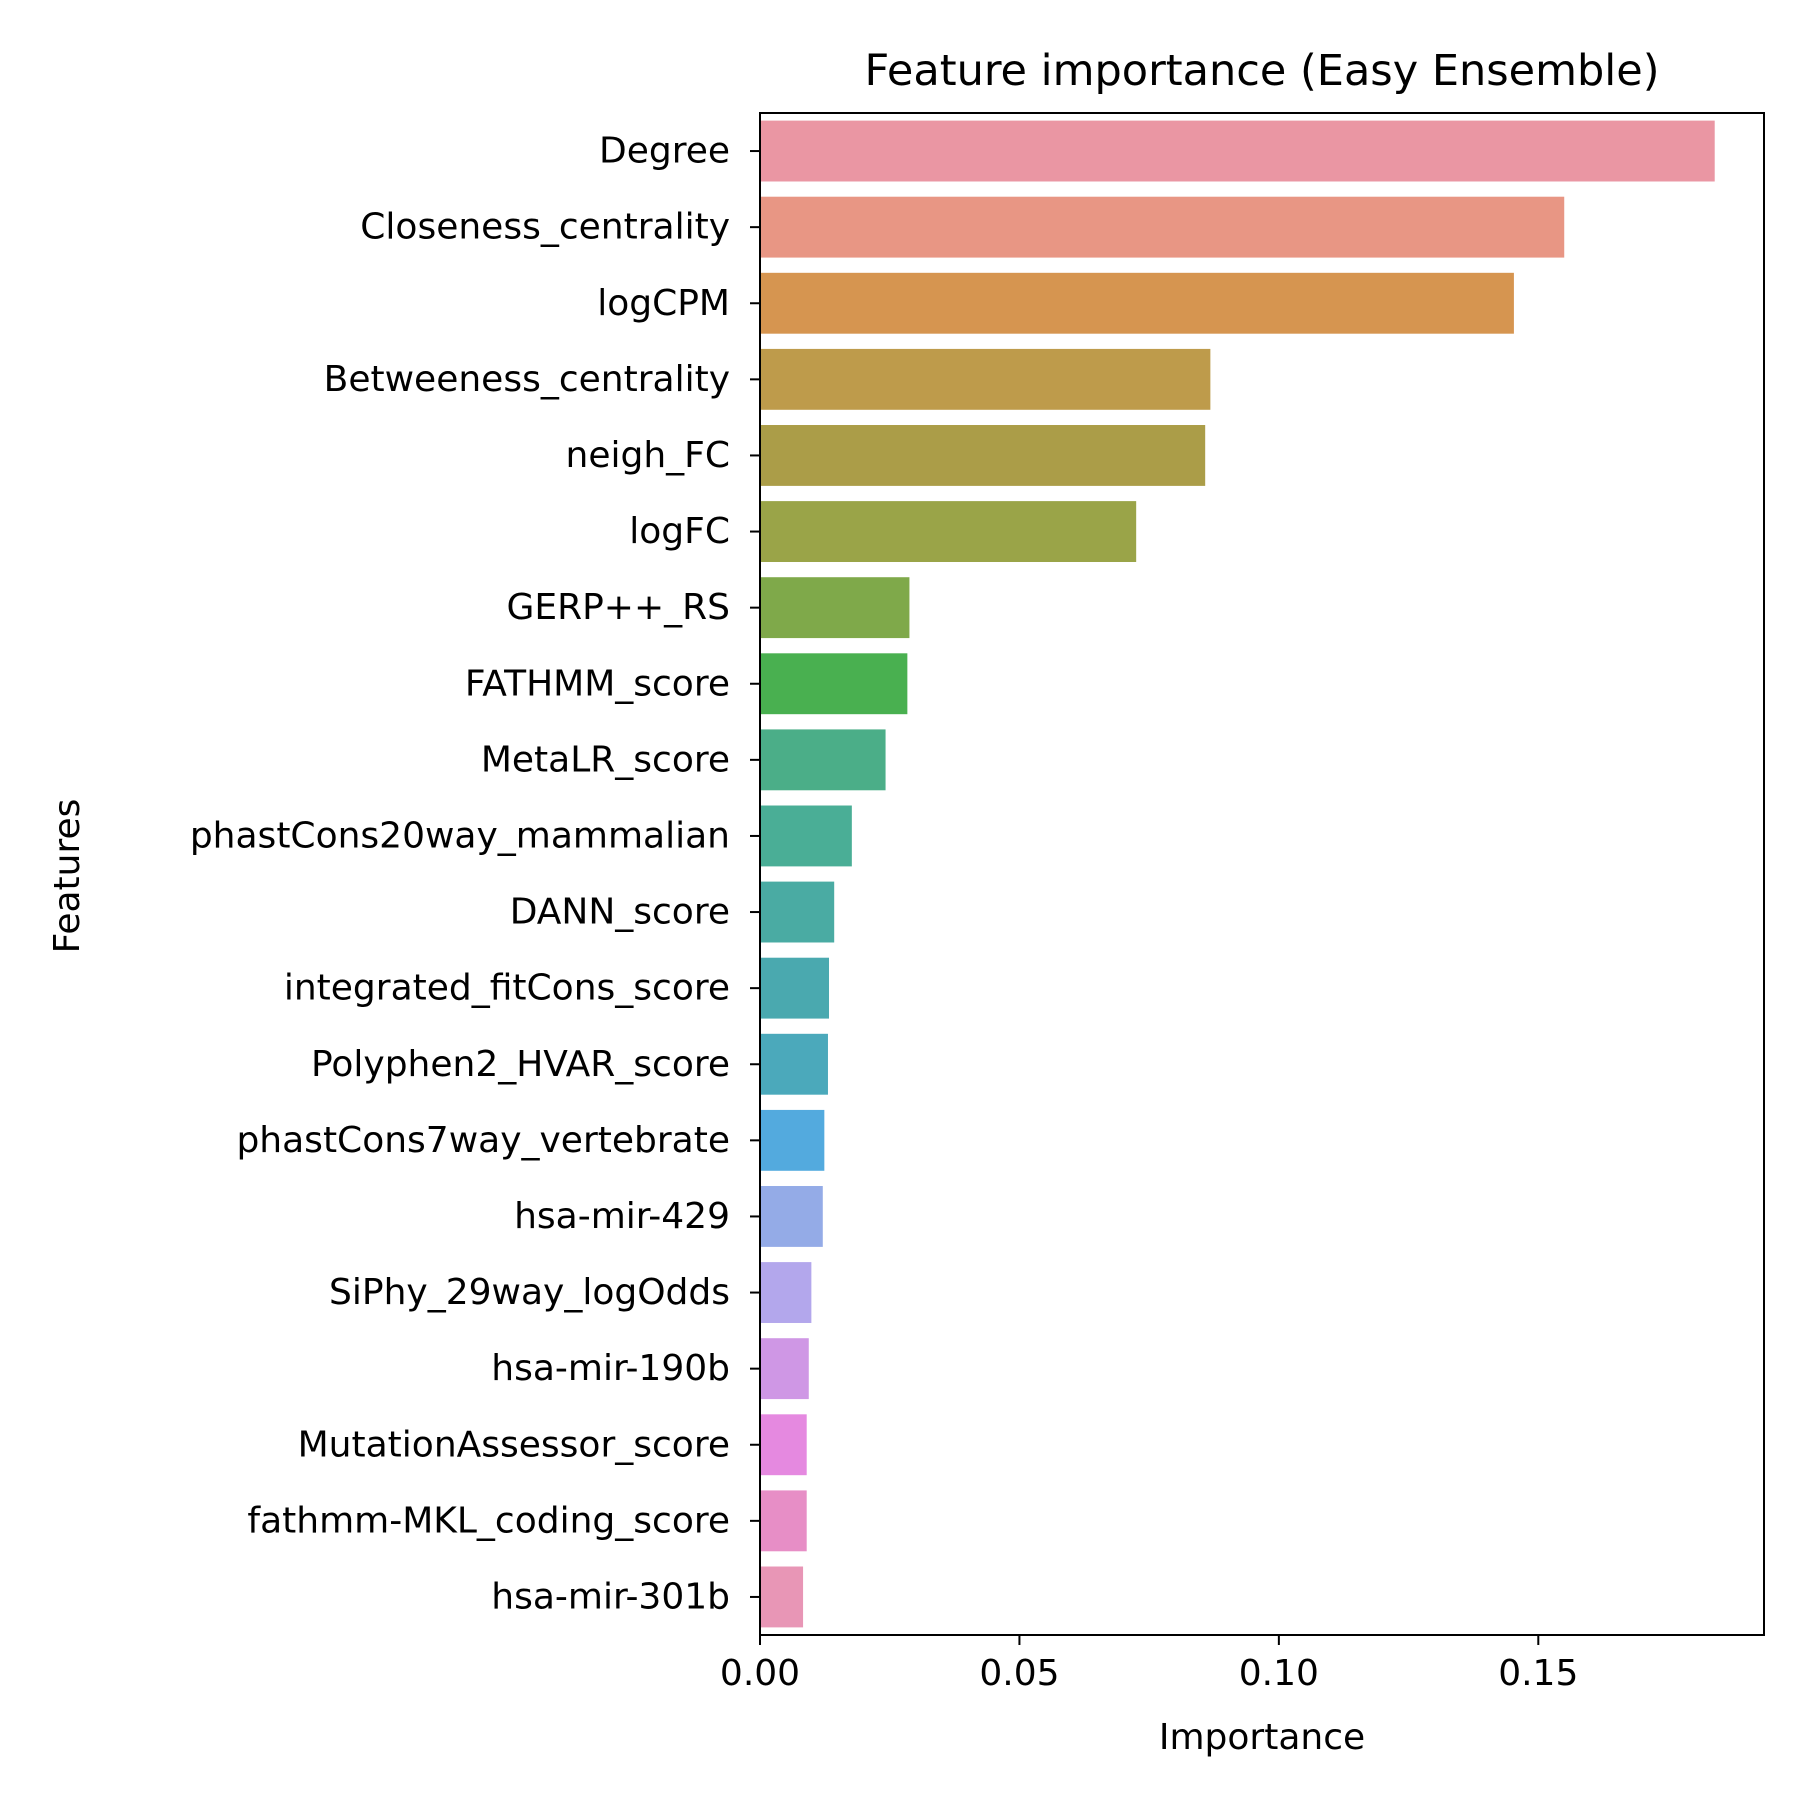 This screenshot has width=1800, height=1805. Describe the element at coordinates (1279, 1673) in the screenshot. I see `x-tick-label-2: 0.10` at that location.